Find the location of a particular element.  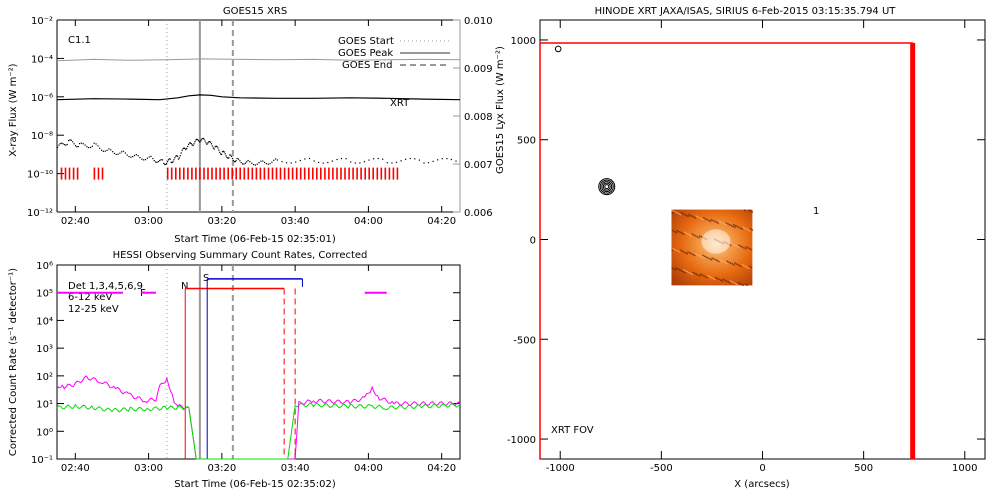

hessi-y-tick-label: 10⁶ is located at coordinates (44, 266).